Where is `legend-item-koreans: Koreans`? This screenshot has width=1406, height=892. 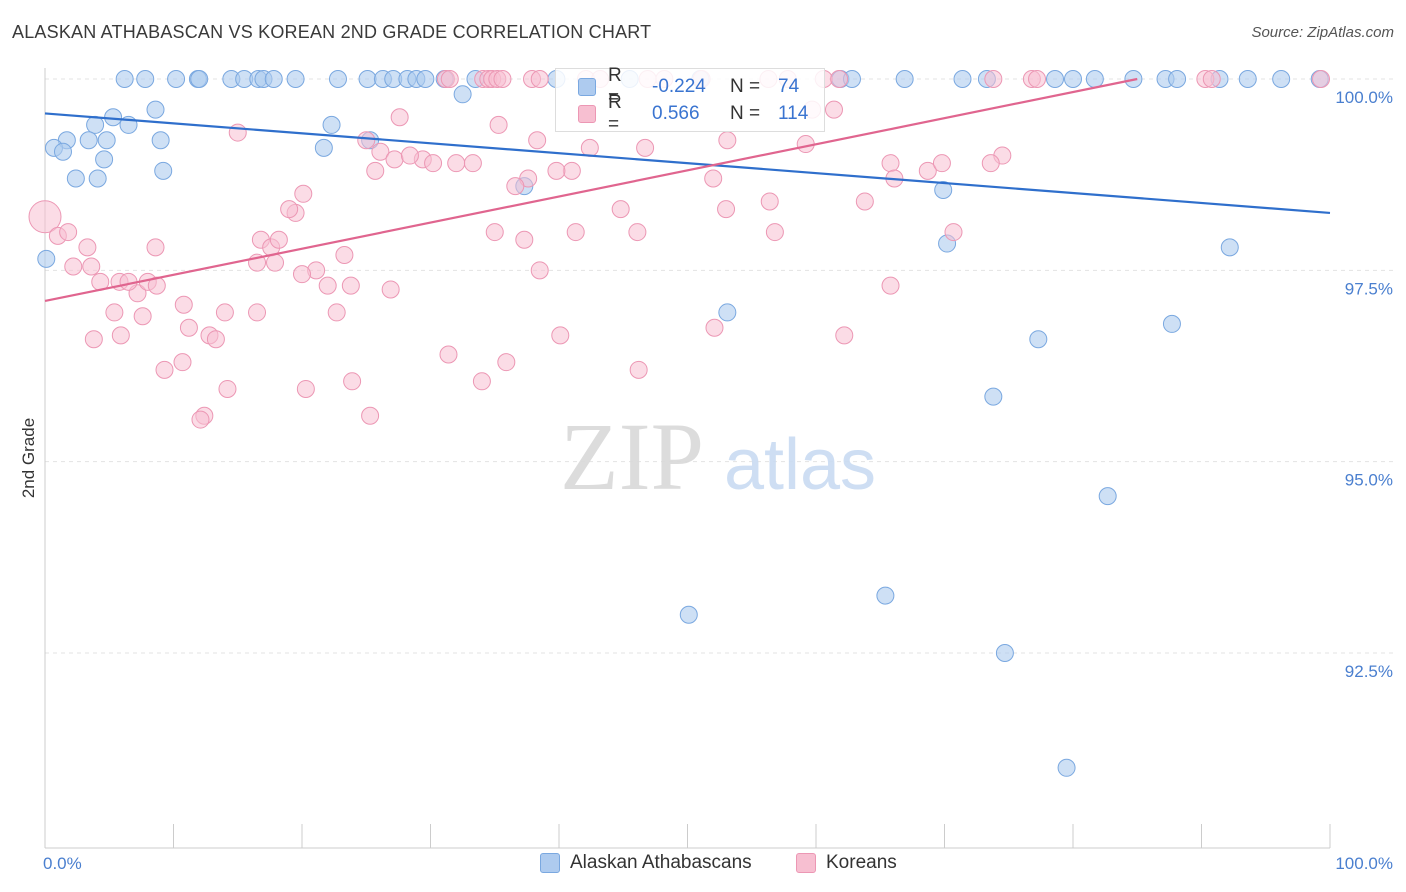 legend-item-koreans: Koreans is located at coordinates (846, 863).